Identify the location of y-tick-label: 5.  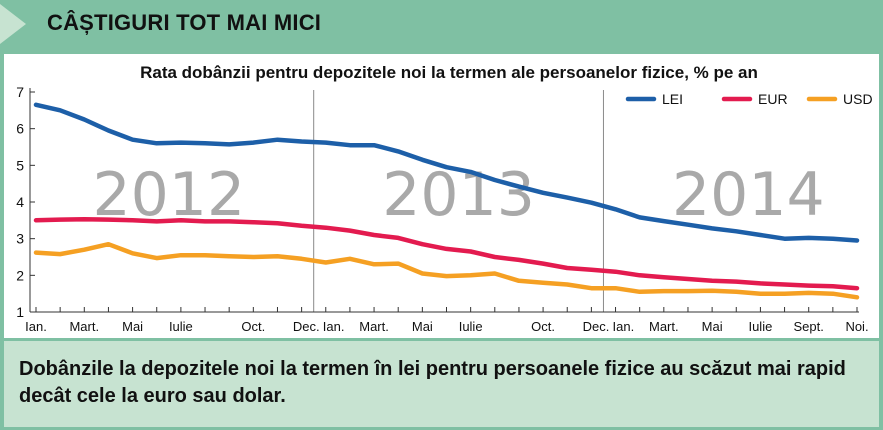
(20, 165).